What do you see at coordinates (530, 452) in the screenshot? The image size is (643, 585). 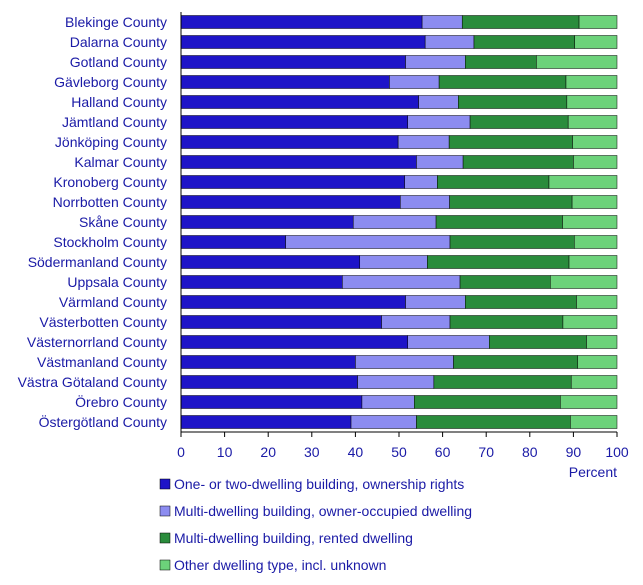 I see `x-tick-label: 80` at bounding box center [530, 452].